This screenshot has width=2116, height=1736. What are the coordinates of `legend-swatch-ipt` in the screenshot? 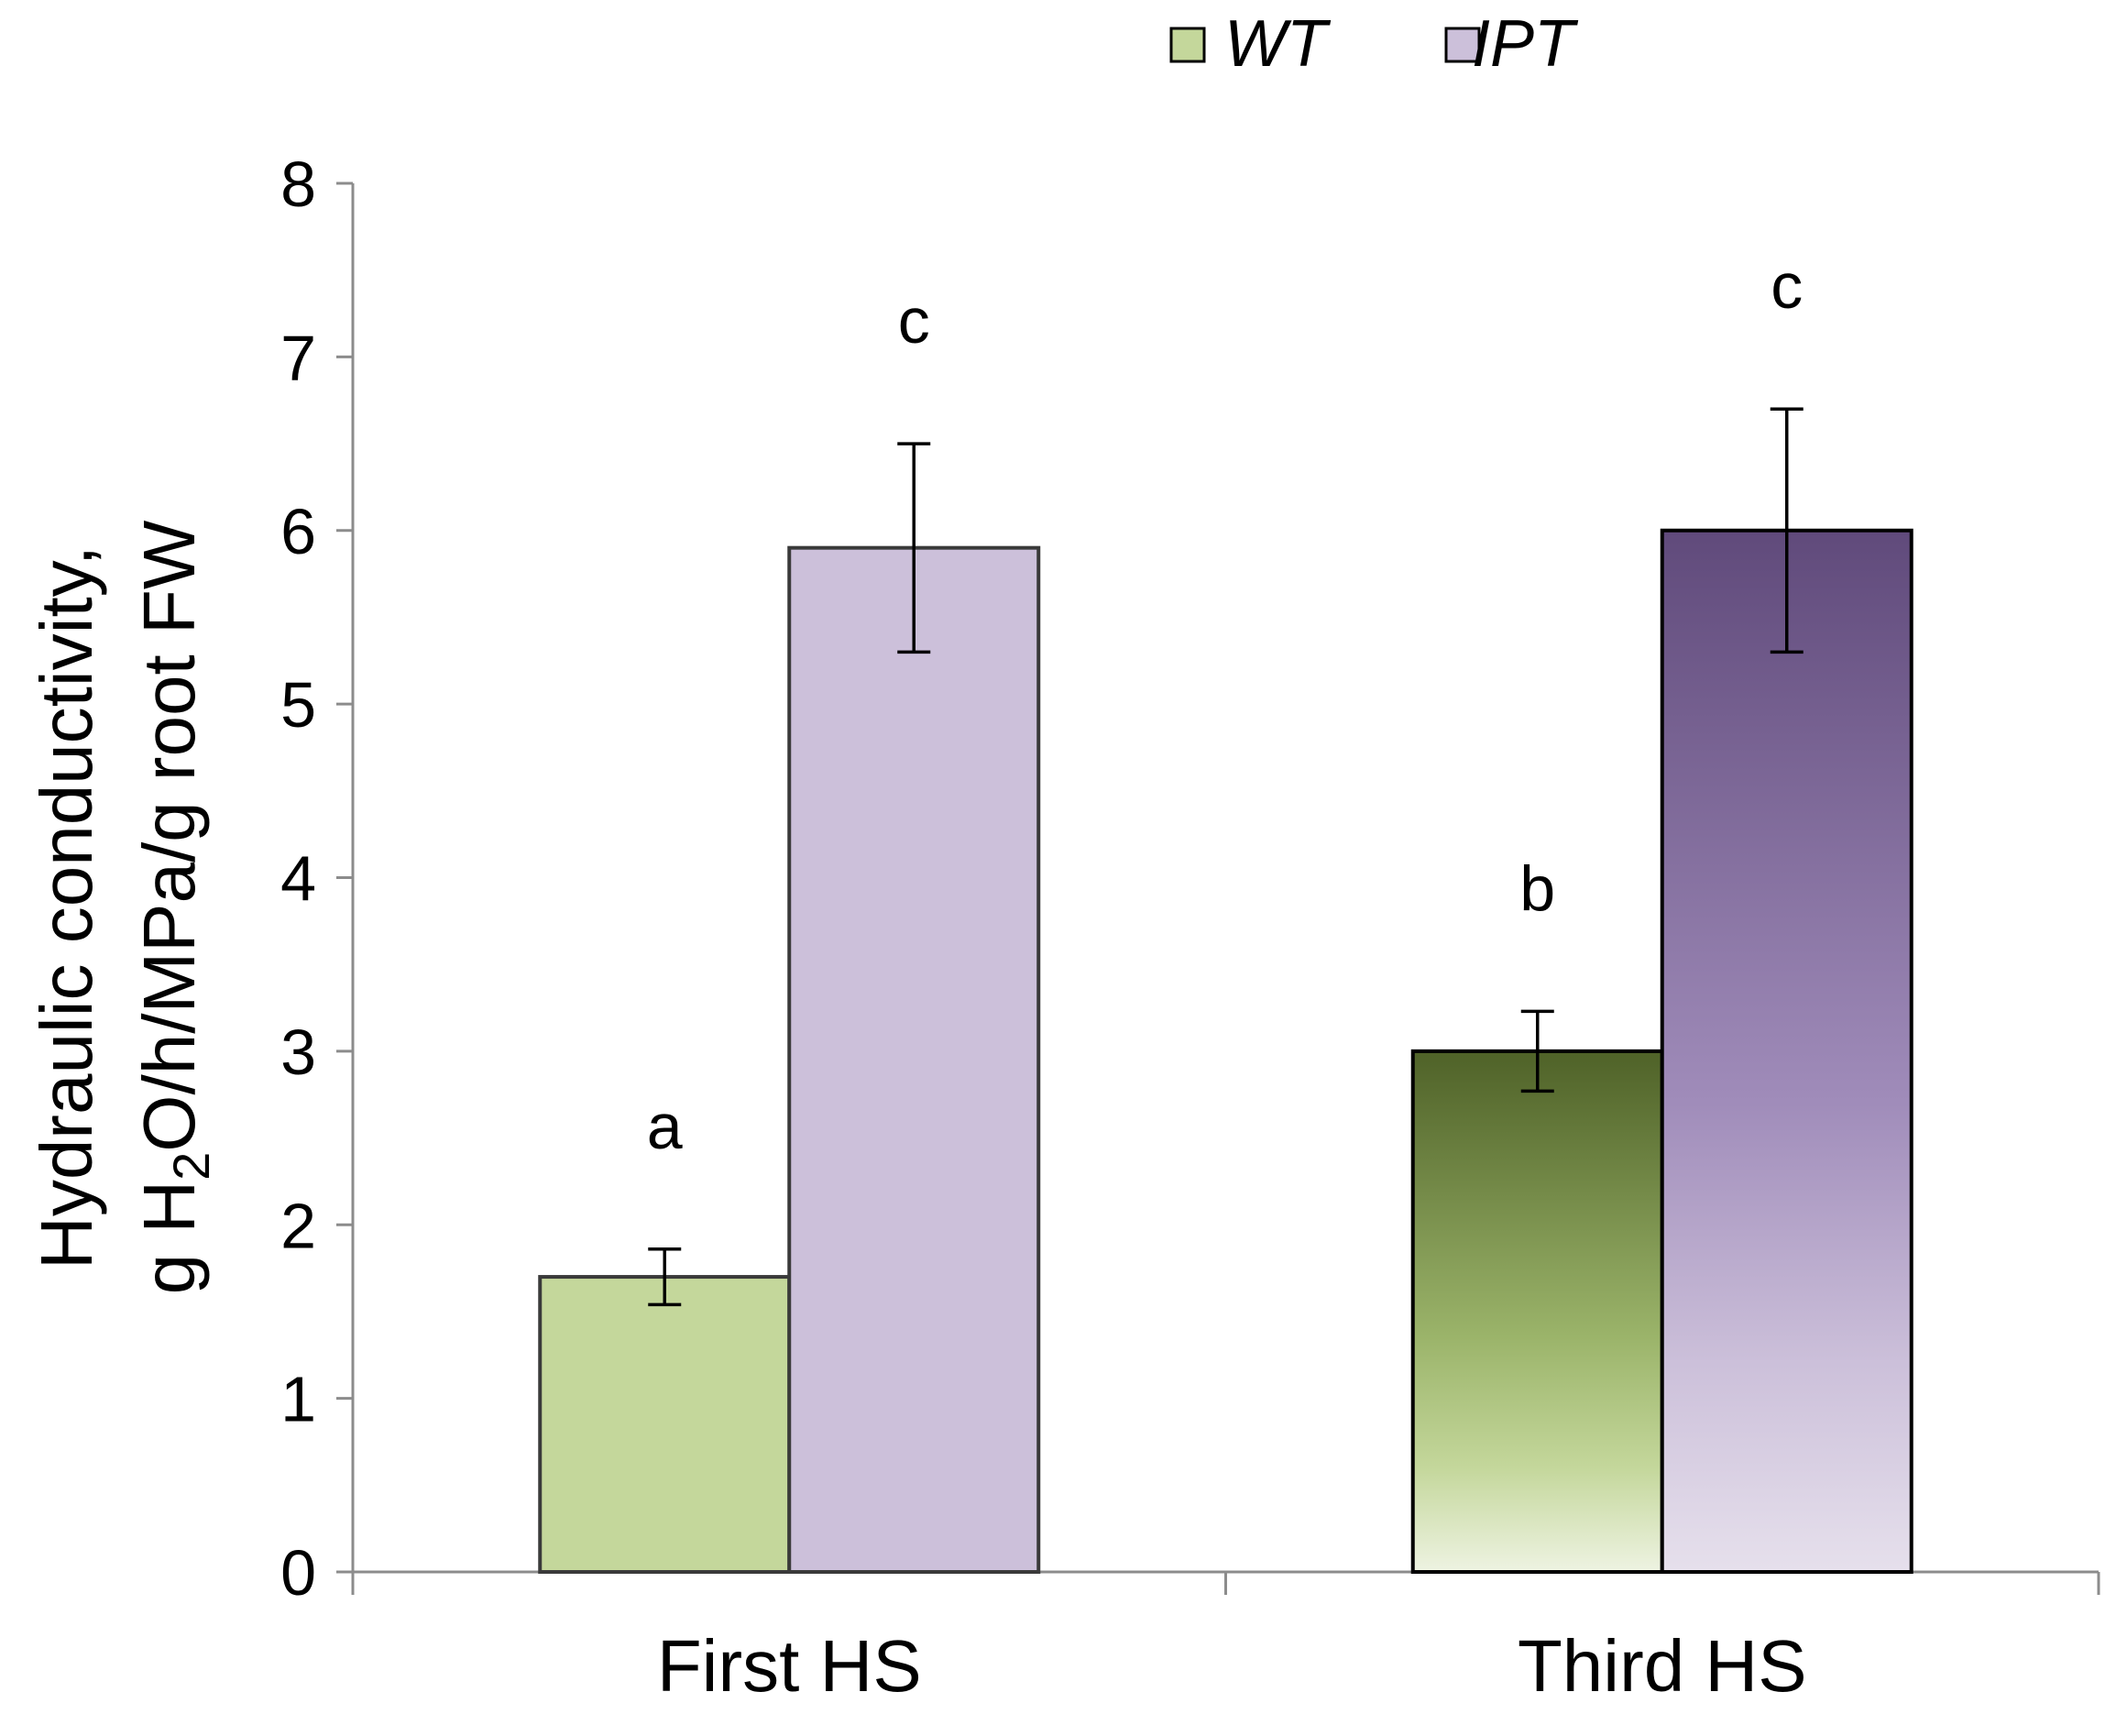 It's located at (1462, 45).